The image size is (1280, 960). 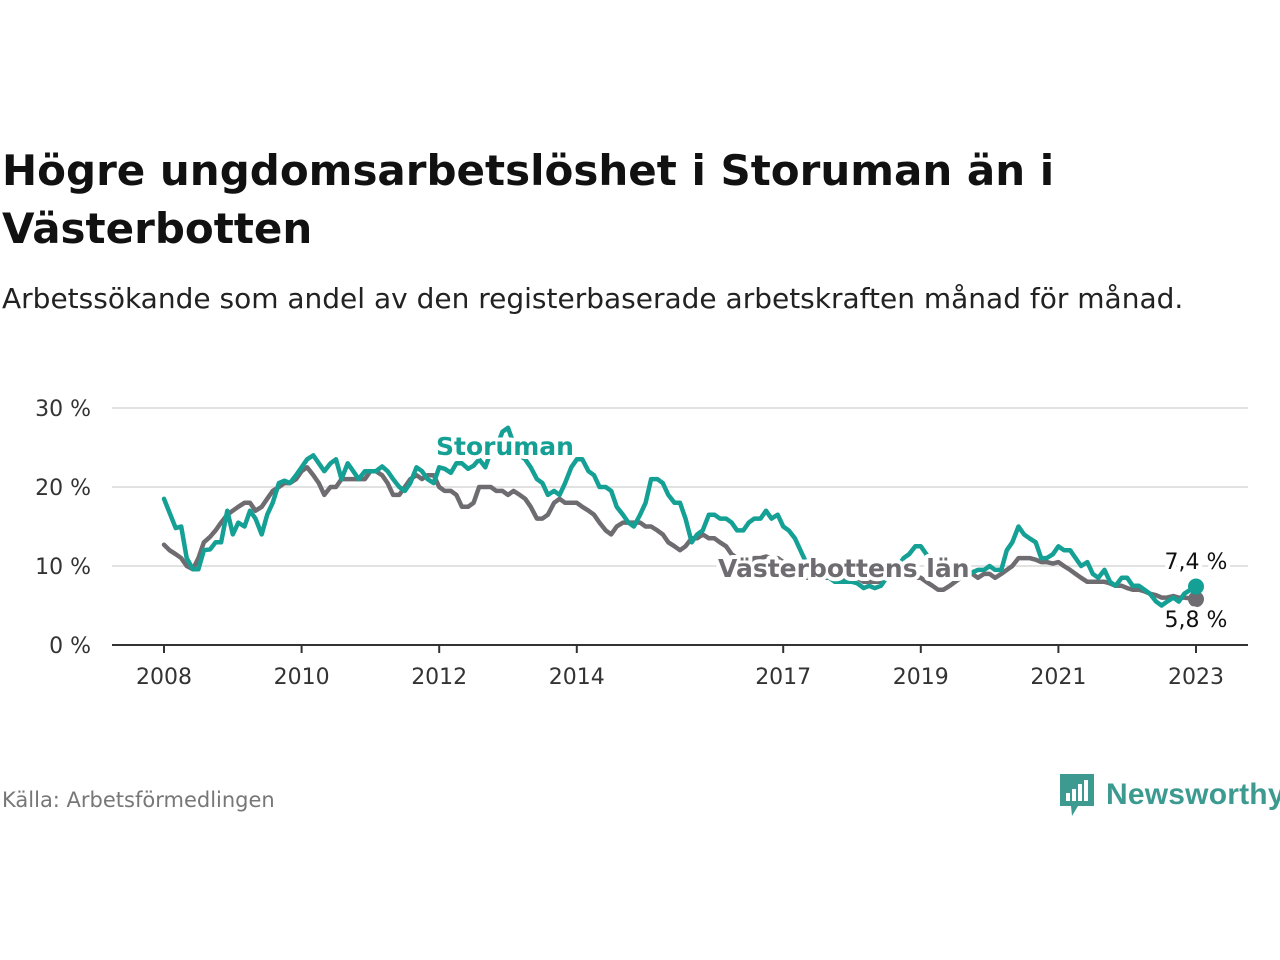 I want to click on x-tick-label: 2008, so click(x=164, y=677).